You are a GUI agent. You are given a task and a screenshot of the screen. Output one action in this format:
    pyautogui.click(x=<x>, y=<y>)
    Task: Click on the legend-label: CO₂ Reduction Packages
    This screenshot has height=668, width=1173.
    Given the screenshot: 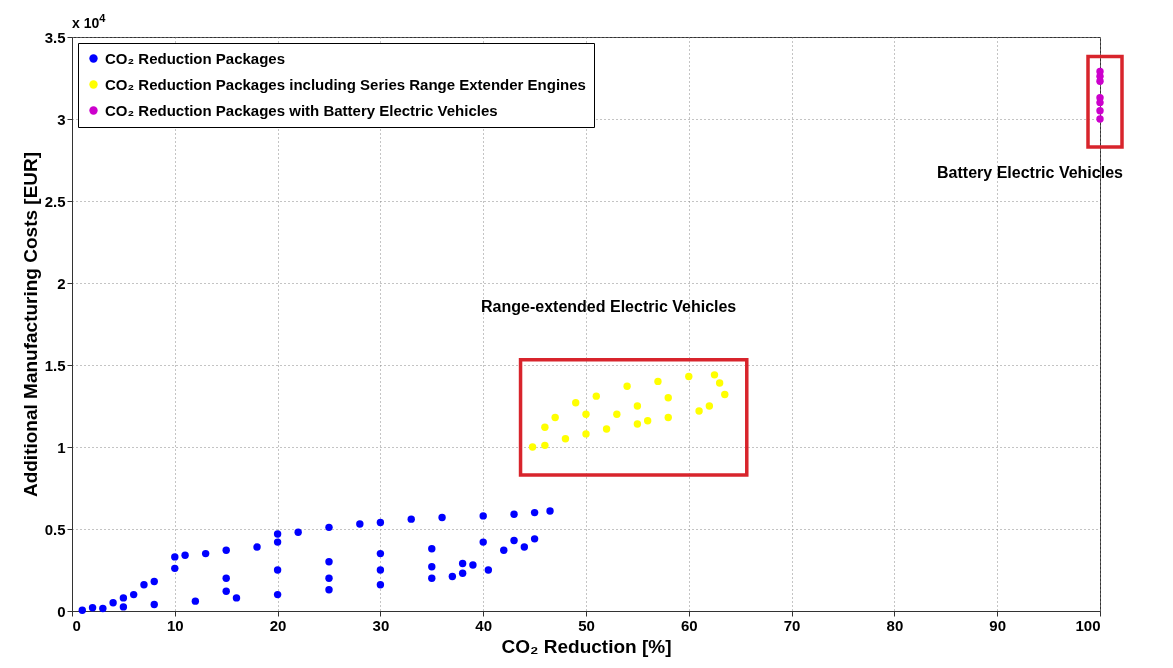 What is the action you would take?
    pyautogui.click(x=195, y=58)
    